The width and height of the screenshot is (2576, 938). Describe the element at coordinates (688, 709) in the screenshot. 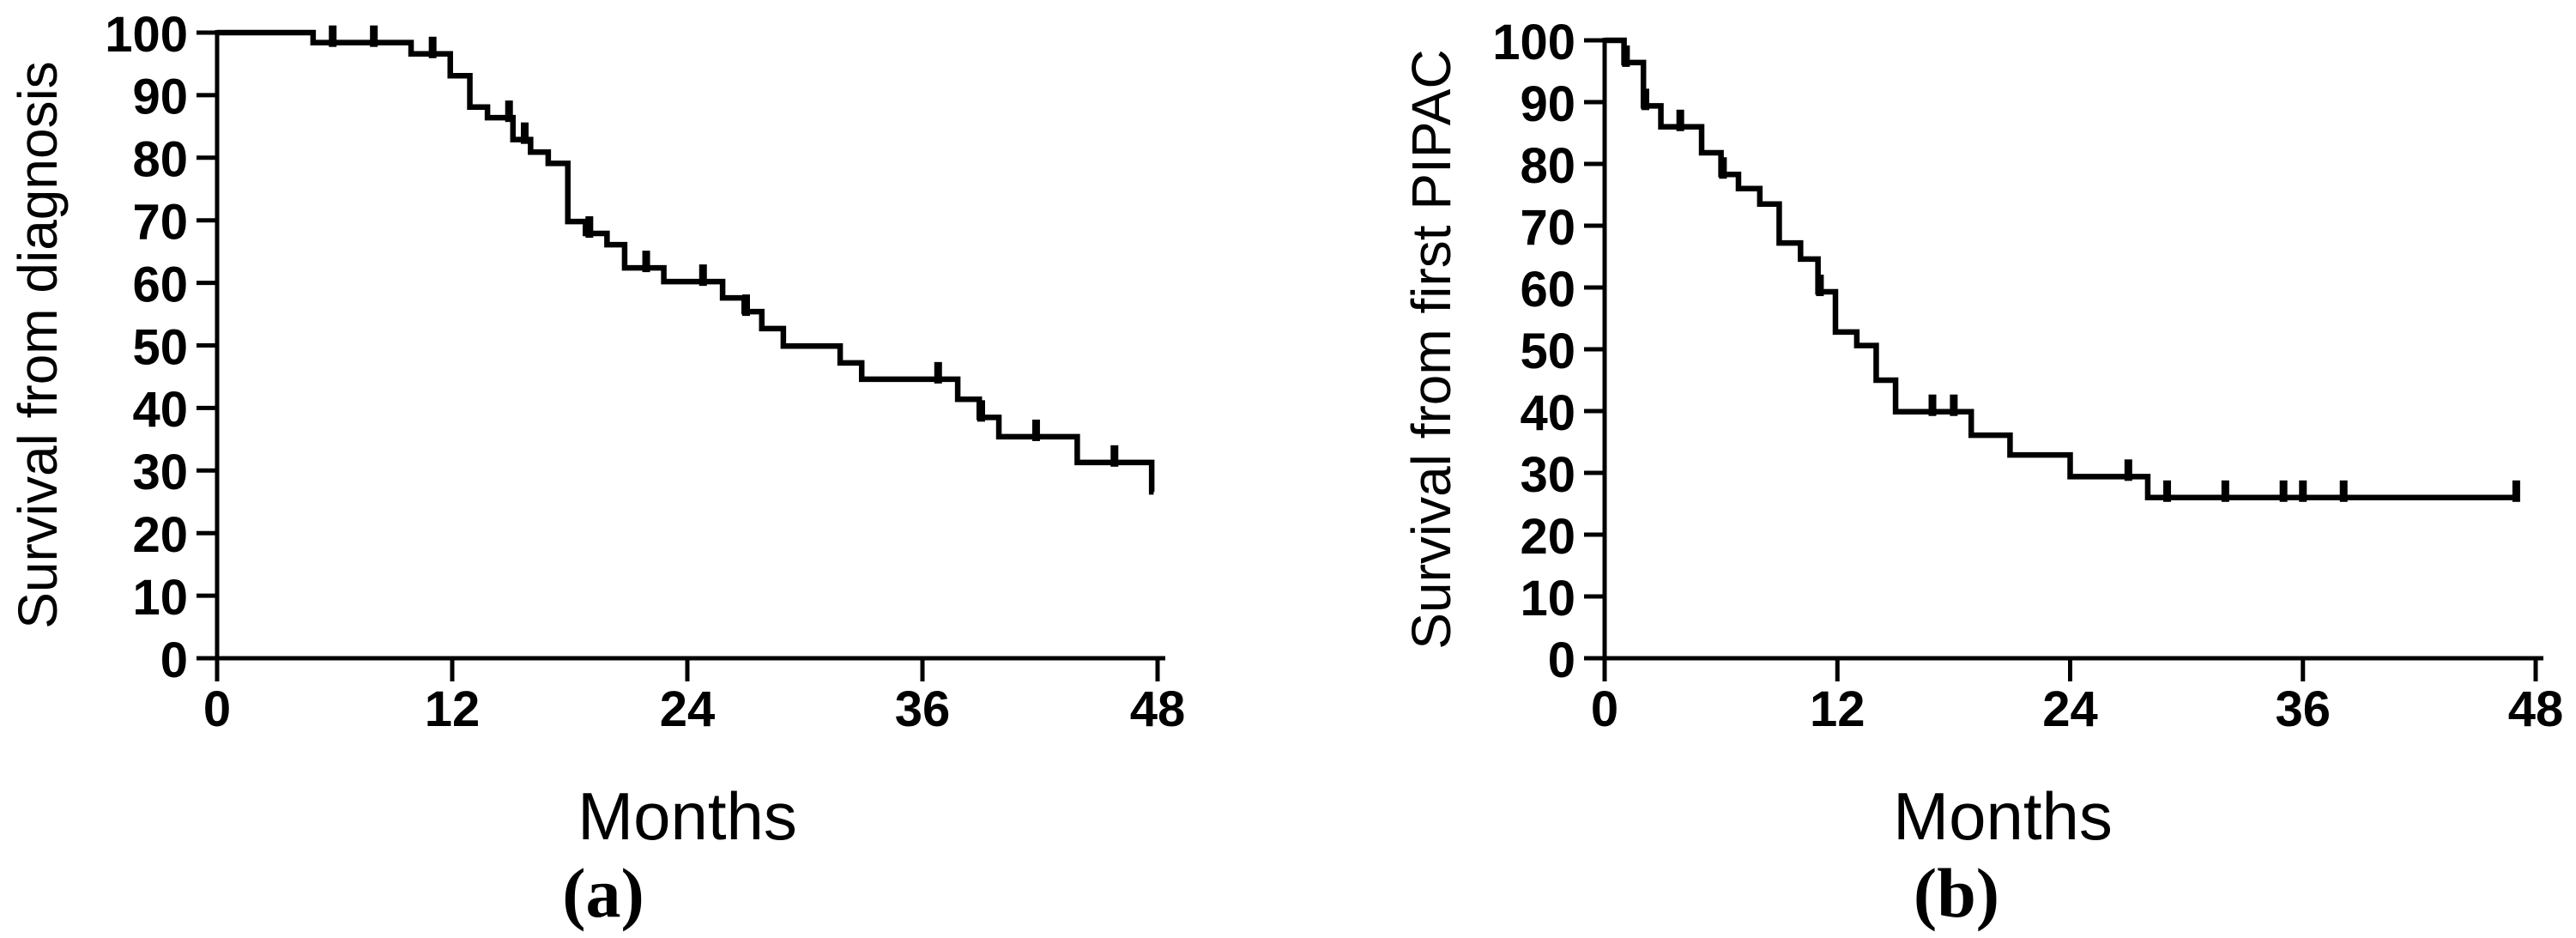

I see `x-tick-label-a: 24` at that location.